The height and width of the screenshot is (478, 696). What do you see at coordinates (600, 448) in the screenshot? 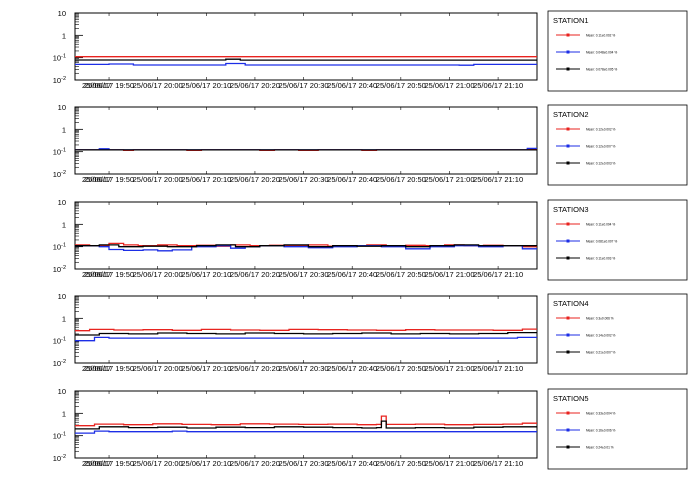
I see `legend-entry: Mean: 0.24±0.01 %` at bounding box center [600, 448].